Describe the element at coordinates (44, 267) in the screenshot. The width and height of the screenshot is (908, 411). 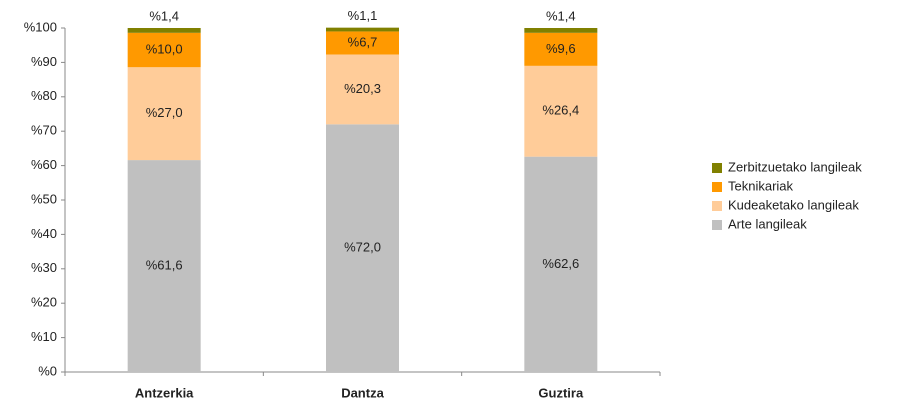
I see `y-tick-label: %30` at that location.